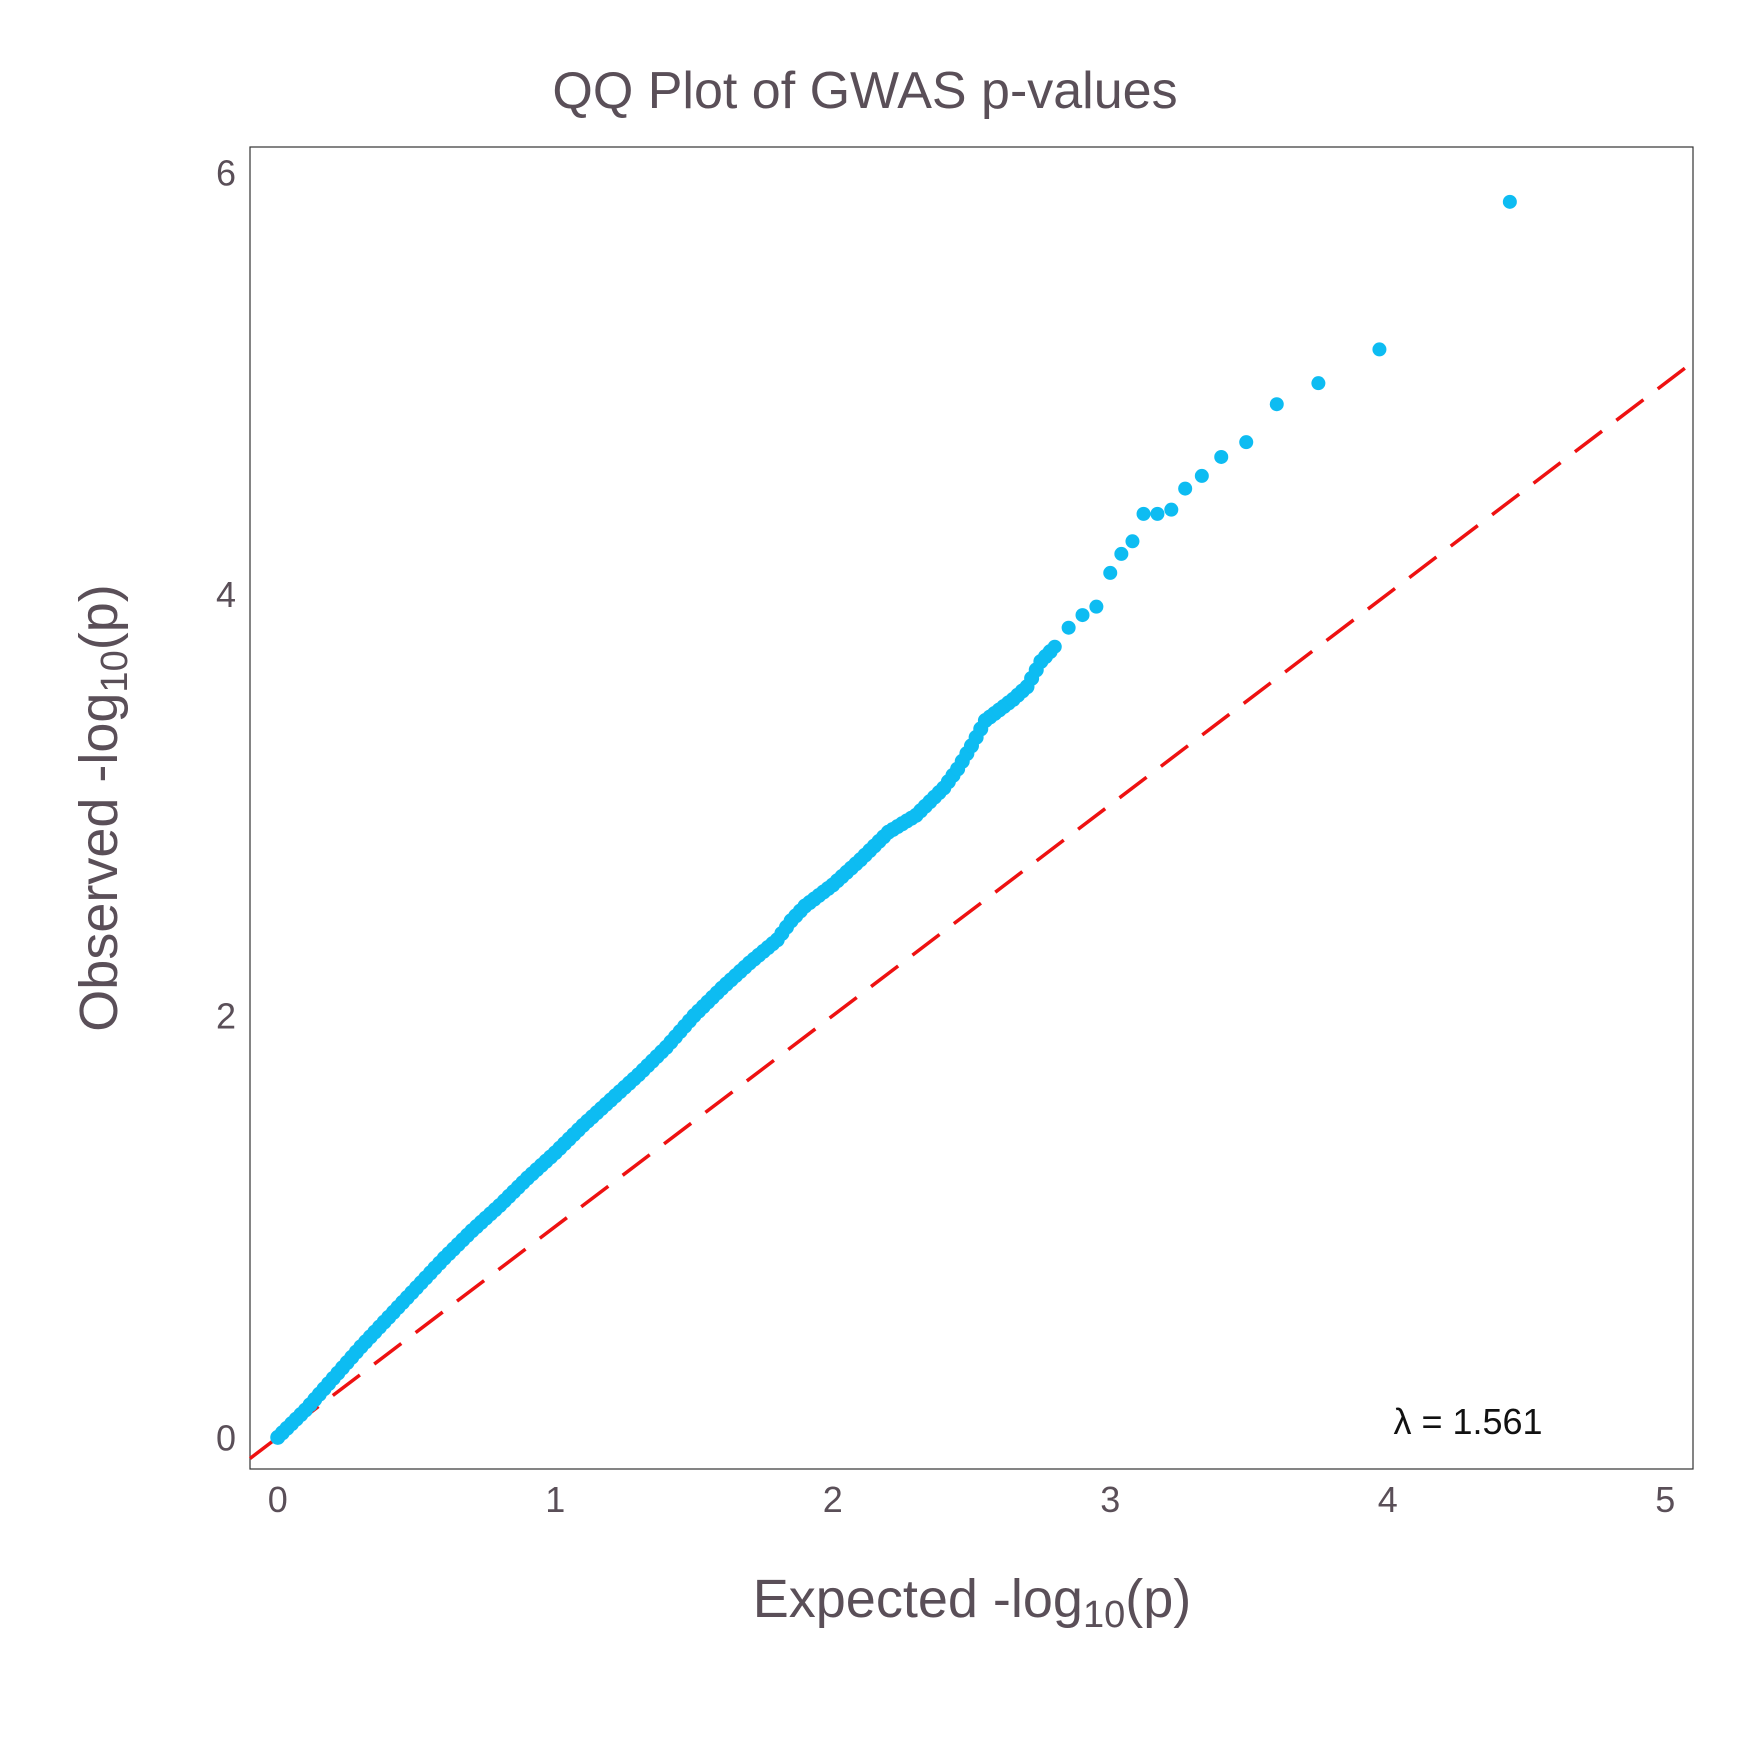  What do you see at coordinates (278, 1499) in the screenshot?
I see `x-tick-label: 0` at bounding box center [278, 1499].